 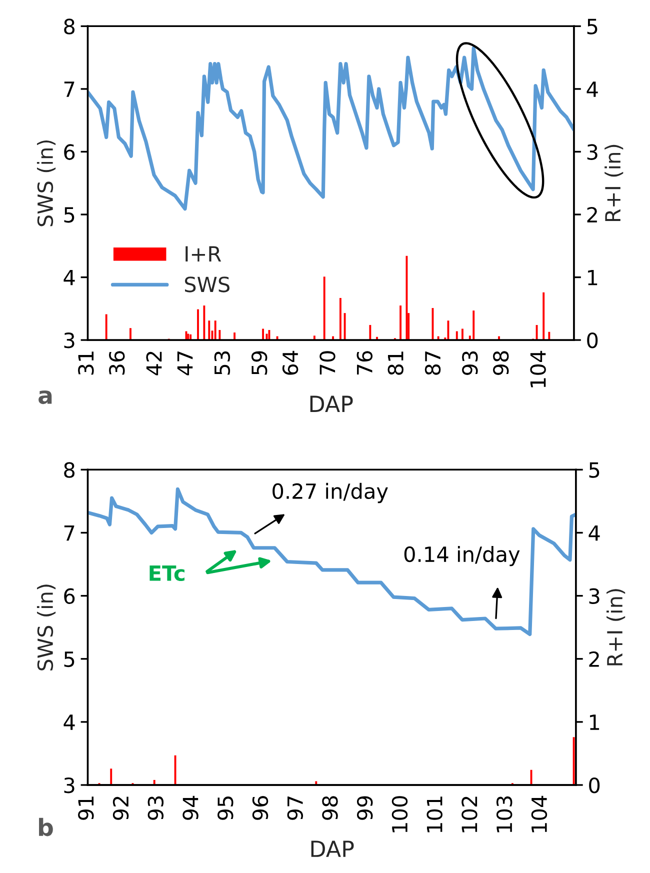 What do you see at coordinates (190, 808) in the screenshot?
I see `x-tick-label: 94` at bounding box center [190, 808].